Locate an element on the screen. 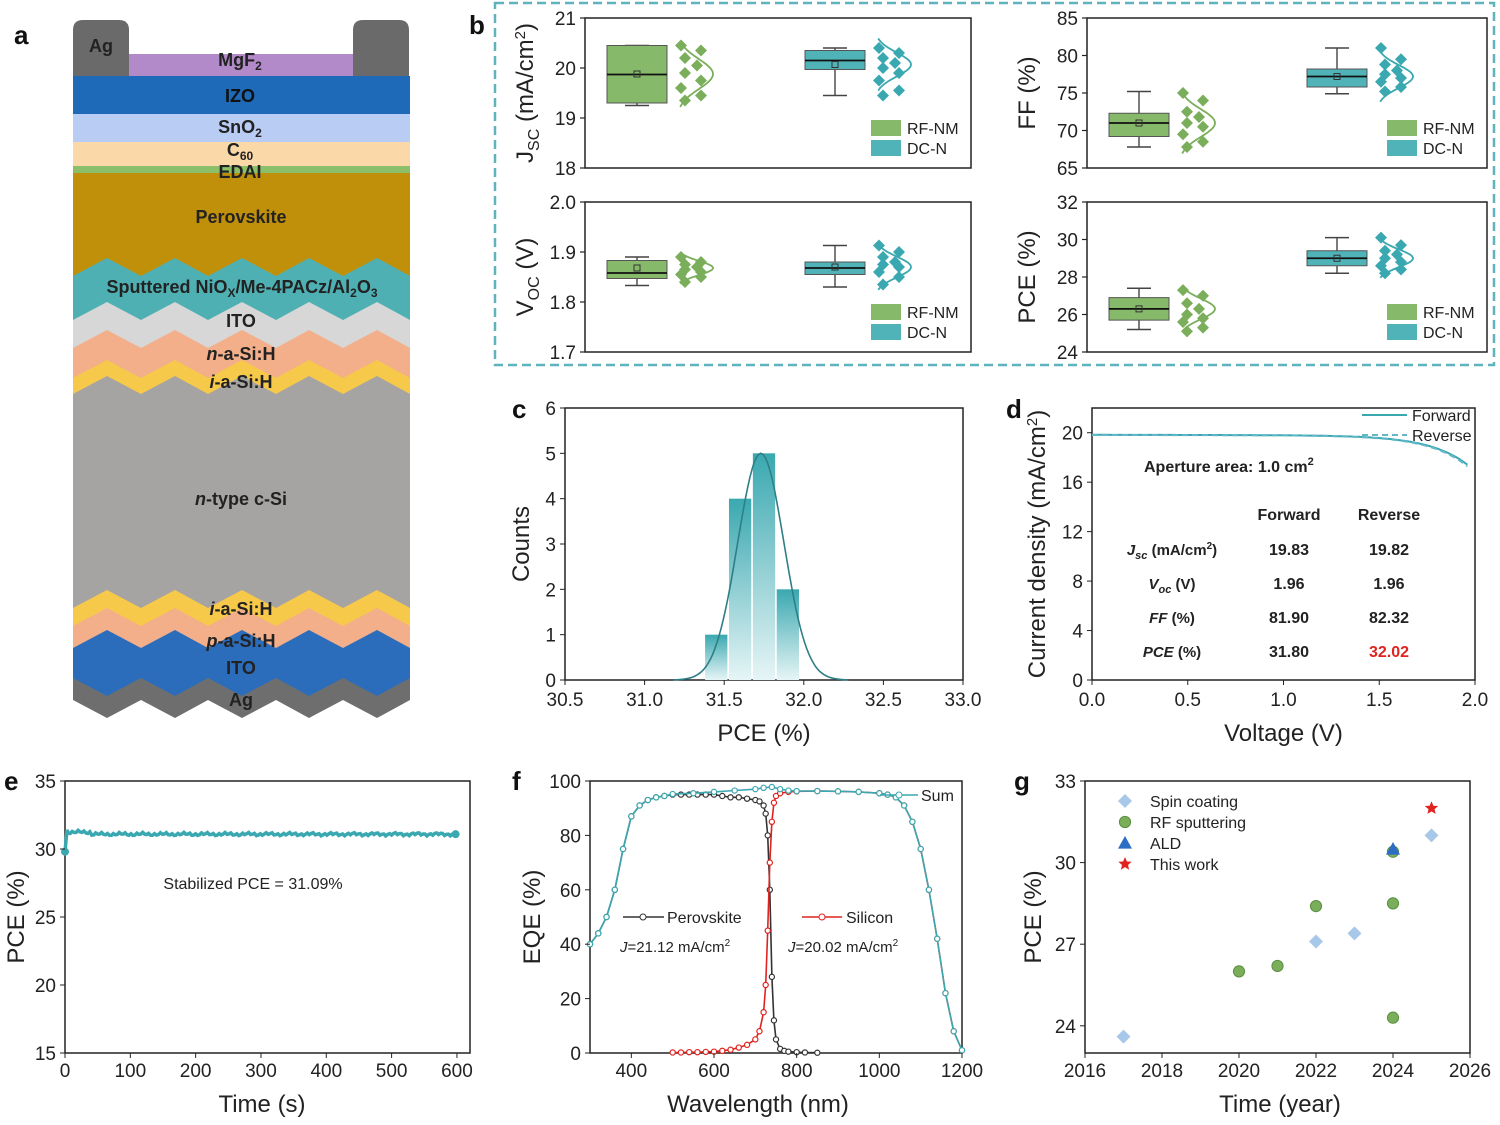 Image resolution: width=1500 pixels, height=1125 pixels. x-tick-label: 33.0 is located at coordinates (963, 700).